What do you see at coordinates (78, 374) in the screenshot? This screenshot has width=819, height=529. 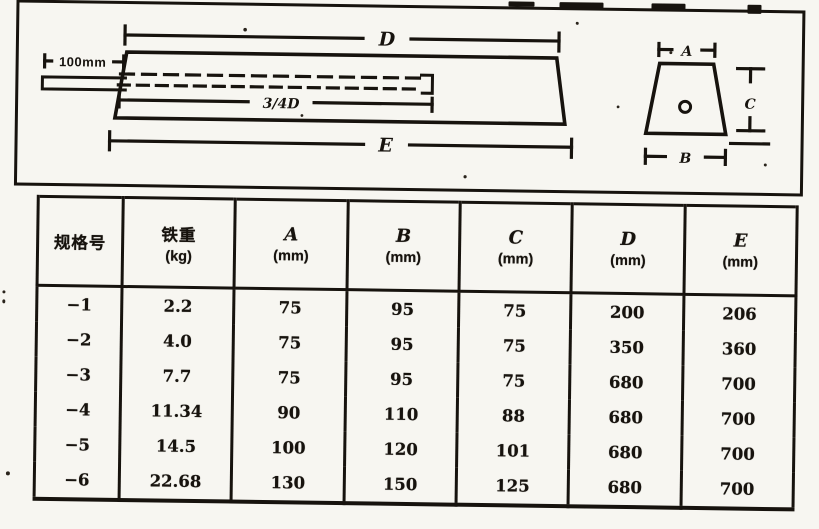 I see `table-cell: −3` at bounding box center [78, 374].